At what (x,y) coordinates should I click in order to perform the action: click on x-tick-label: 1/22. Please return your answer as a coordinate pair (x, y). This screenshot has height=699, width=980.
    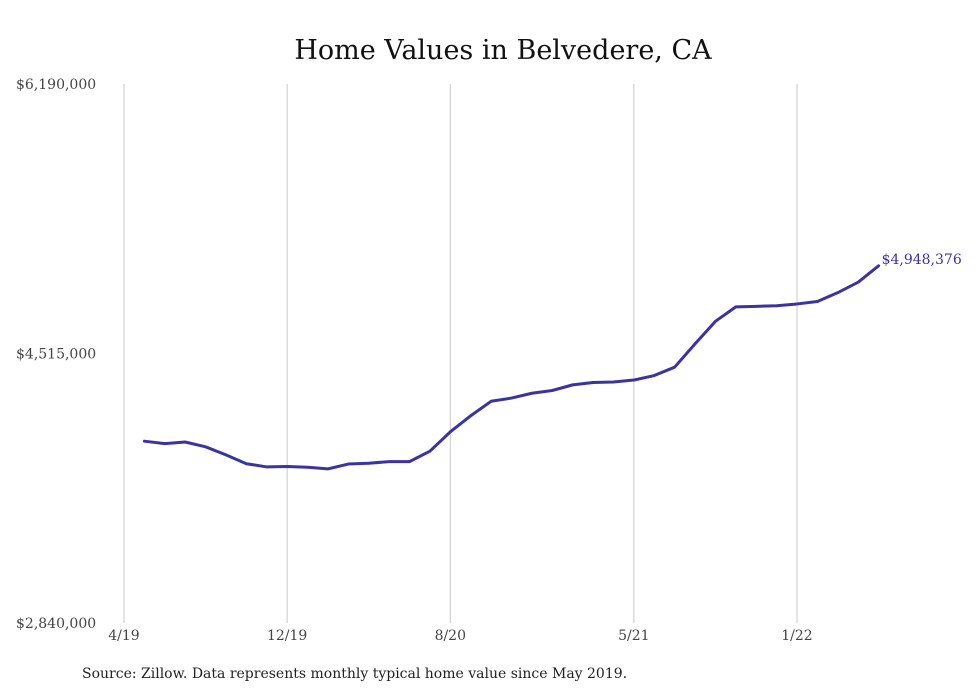
    Looking at the image, I should click on (796, 636).